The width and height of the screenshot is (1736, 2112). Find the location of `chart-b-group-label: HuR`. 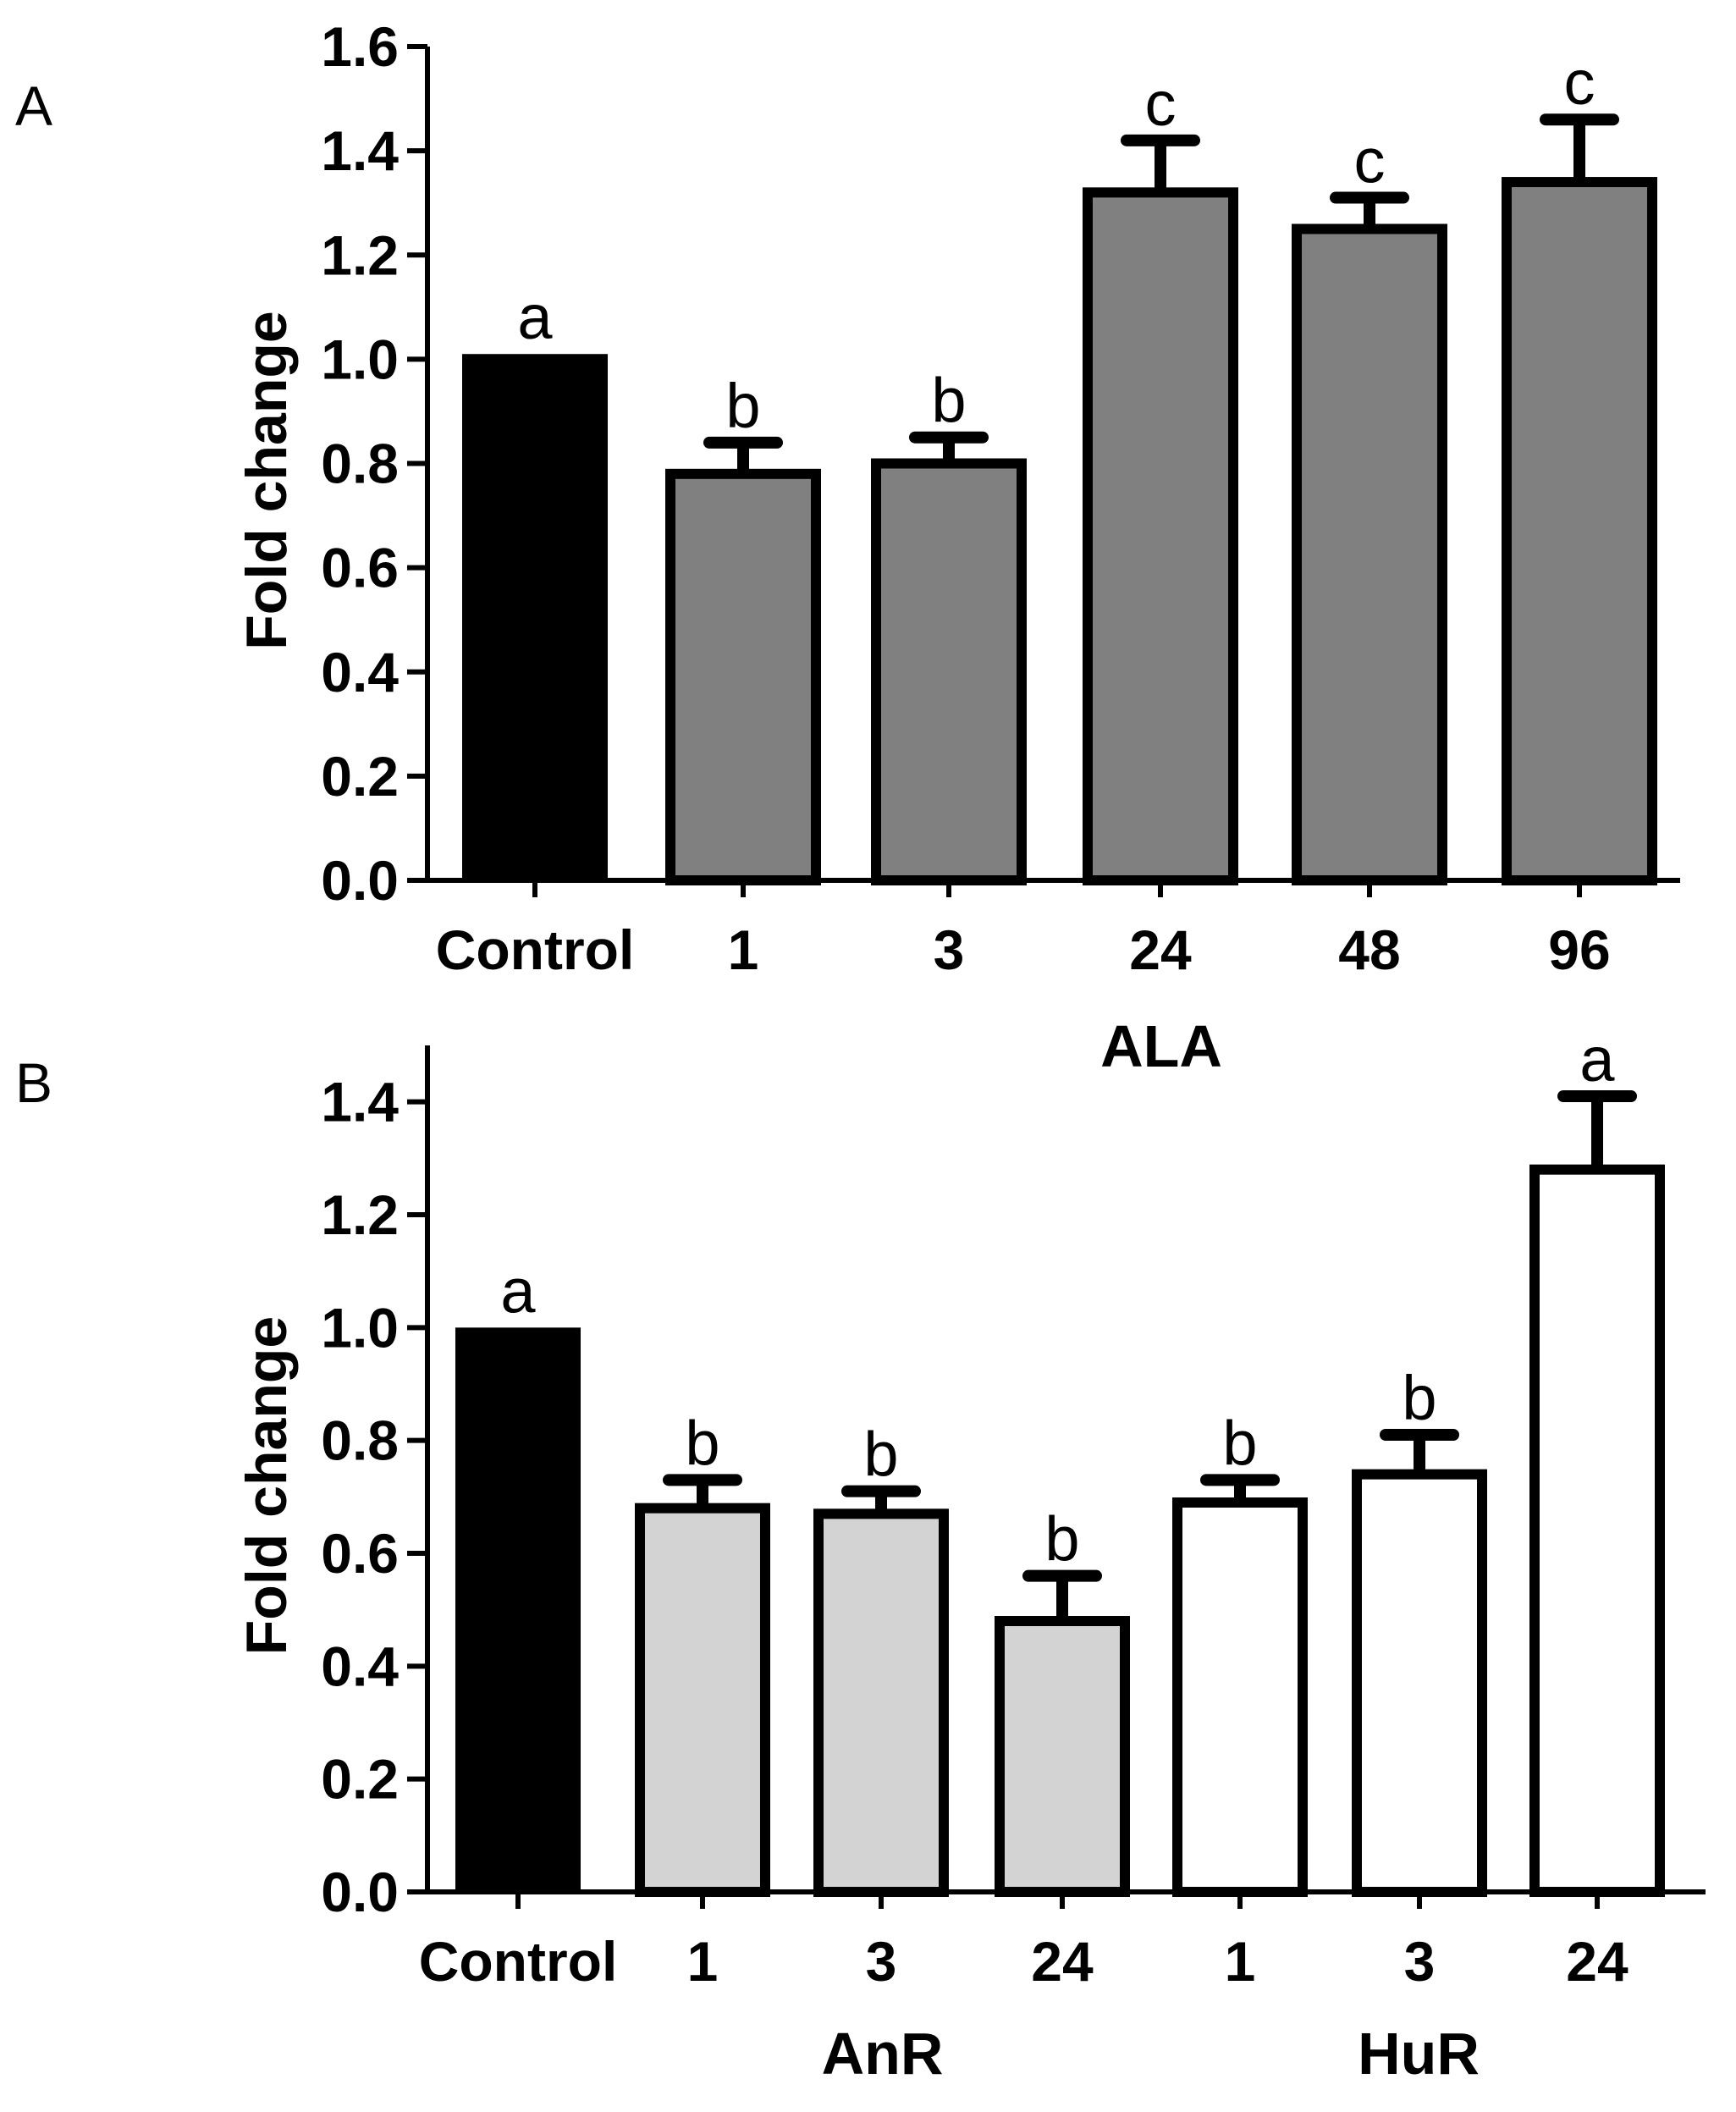

chart-b-group-label: HuR is located at coordinates (1419, 2054).